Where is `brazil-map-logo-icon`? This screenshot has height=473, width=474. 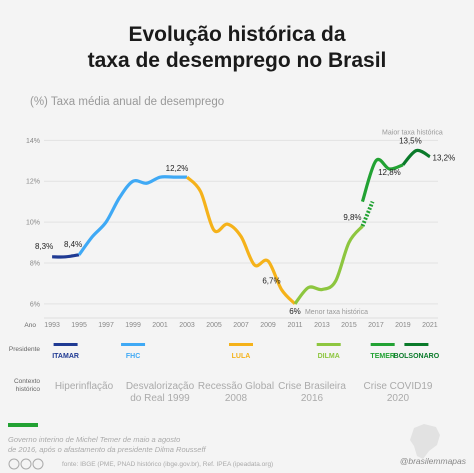
brazil-map-logo-icon is located at coordinates (425, 441).